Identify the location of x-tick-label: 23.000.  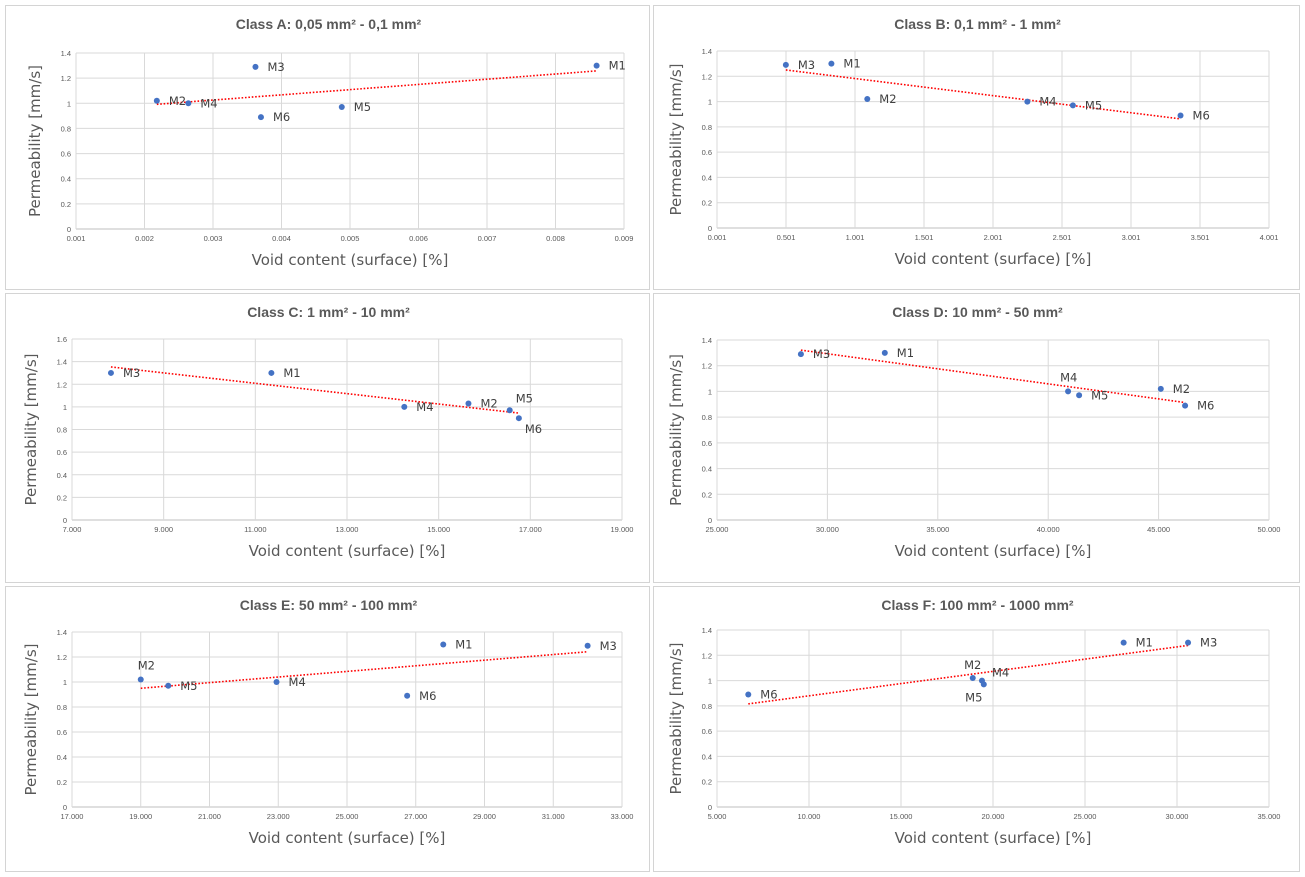
(278, 816).